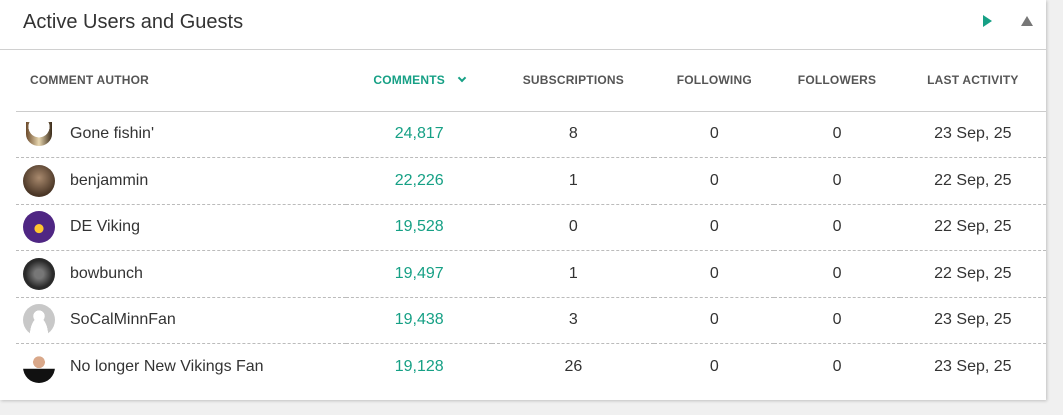 This screenshot has width=1063, height=415. Describe the element at coordinates (419, 134) in the screenshot. I see `comments-cell: 24,817` at that location.